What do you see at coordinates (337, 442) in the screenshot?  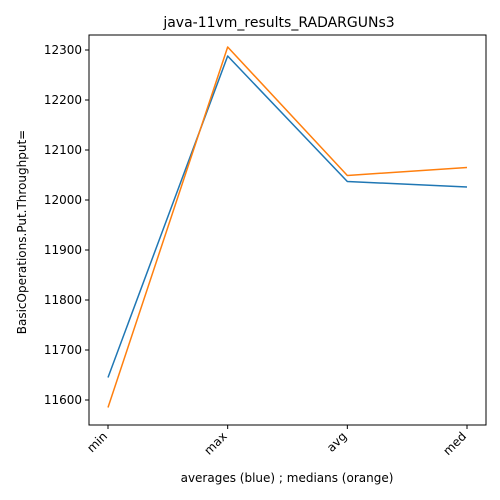 I see `x-tick-label: avg` at bounding box center [337, 442].